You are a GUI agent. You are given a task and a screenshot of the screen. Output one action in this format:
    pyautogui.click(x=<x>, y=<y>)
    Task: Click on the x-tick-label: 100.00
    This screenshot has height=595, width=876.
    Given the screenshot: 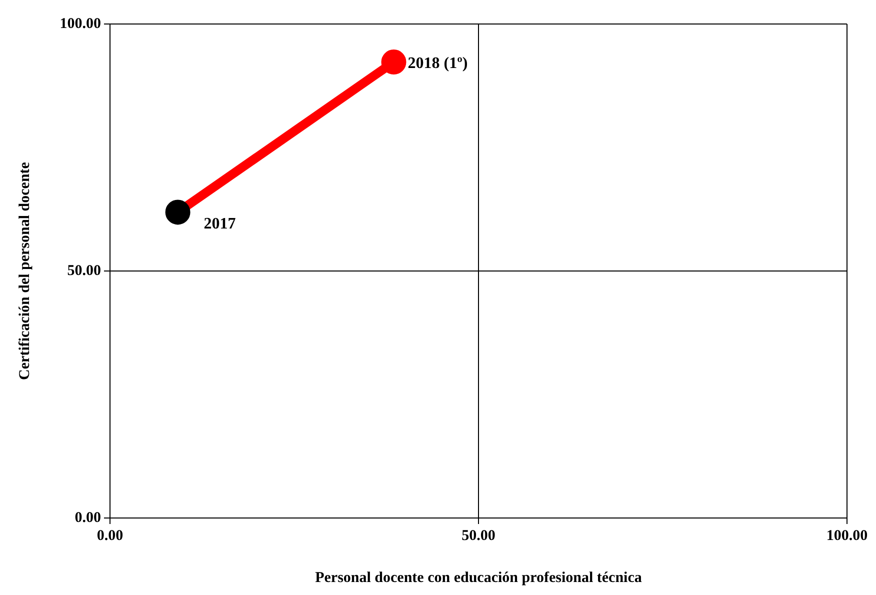 What is the action you would take?
    pyautogui.click(x=847, y=536)
    